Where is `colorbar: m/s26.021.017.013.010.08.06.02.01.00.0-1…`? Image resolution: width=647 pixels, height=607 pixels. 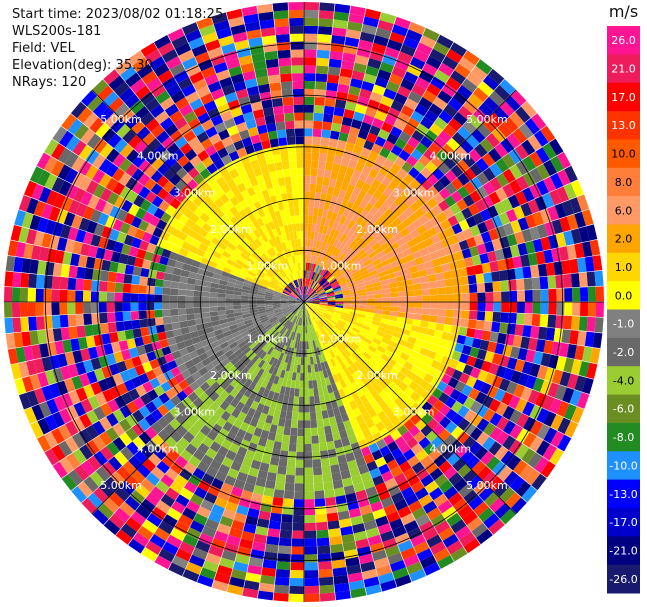
colorbar: m/s26.021.017.013.010.08.06.02.01.00.0-1… is located at coordinates (623, 304).